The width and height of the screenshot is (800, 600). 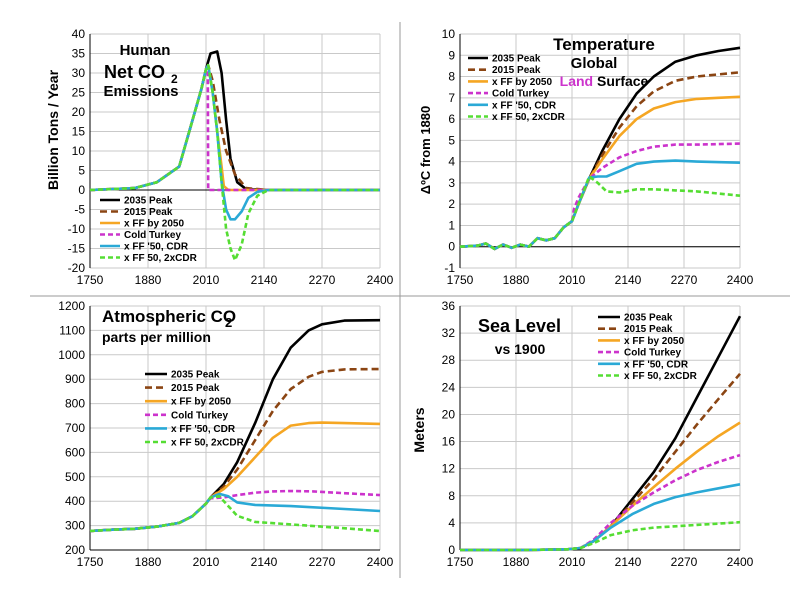 What do you see at coordinates (79, 54) in the screenshot?
I see `y-tick-label: 35` at bounding box center [79, 54].